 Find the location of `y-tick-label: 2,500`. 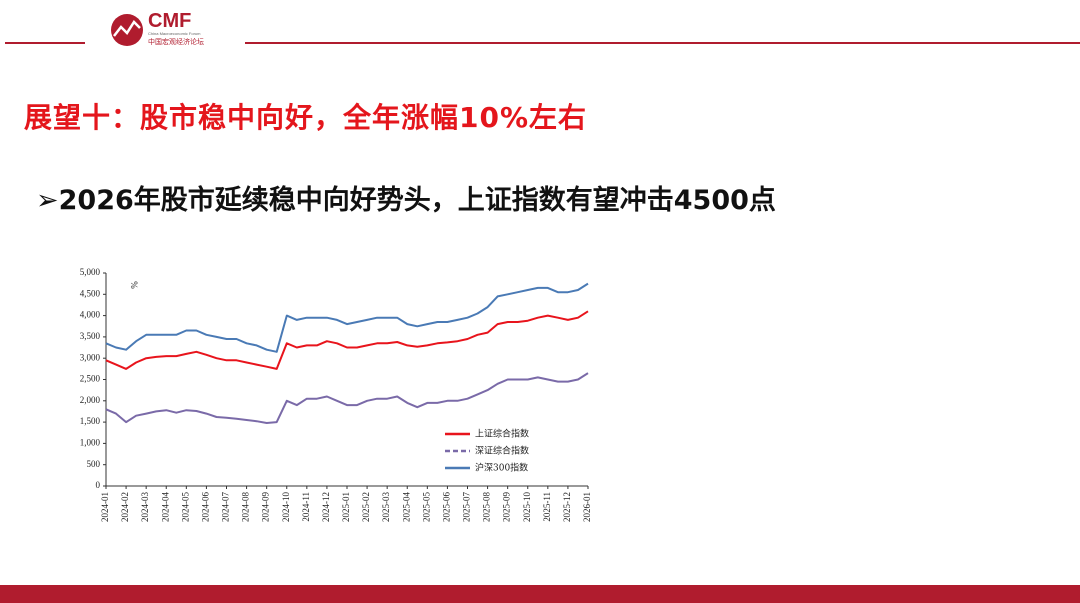

y-tick-label: 2,500 is located at coordinates (90, 379).